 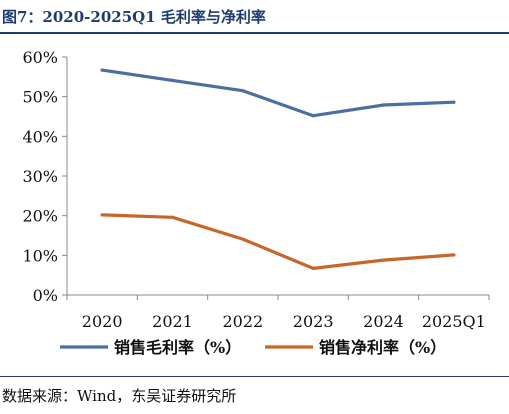 What do you see at coordinates (383, 321) in the screenshot?
I see `x-tick-label: 2024` at bounding box center [383, 321].